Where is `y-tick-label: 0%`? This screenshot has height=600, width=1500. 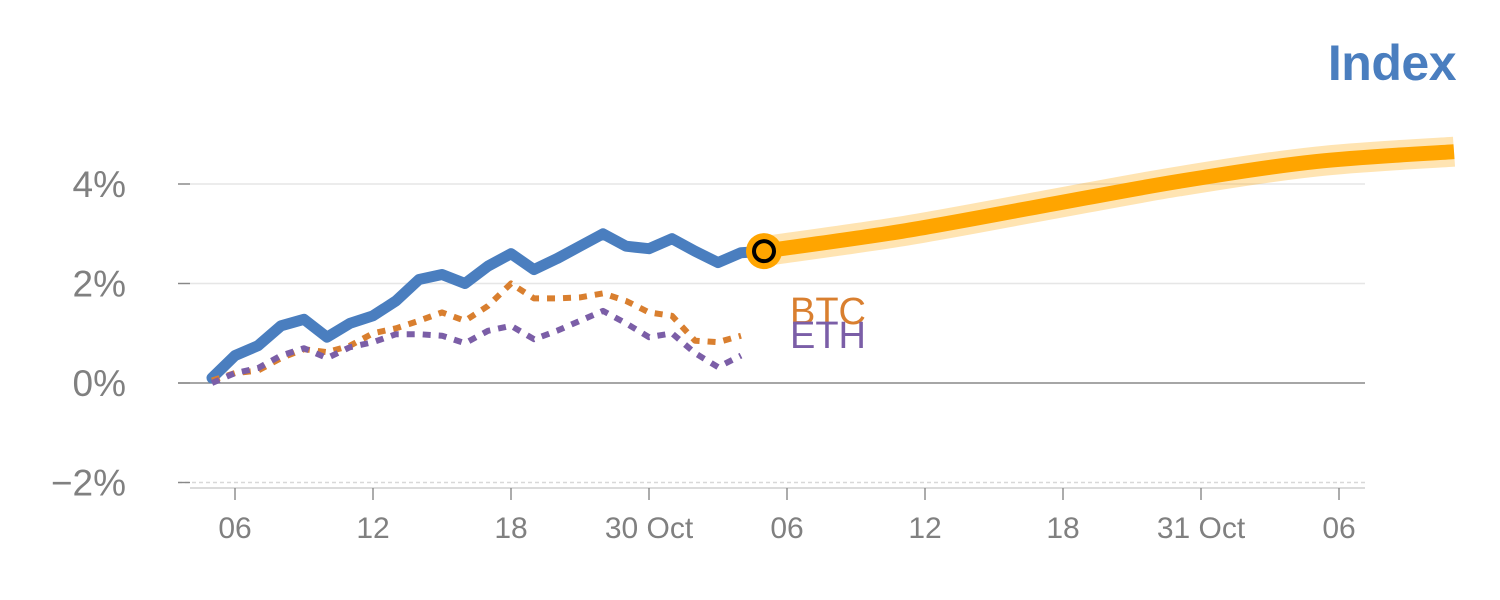
y-tick-label: 0% is located at coordinates (99, 383).